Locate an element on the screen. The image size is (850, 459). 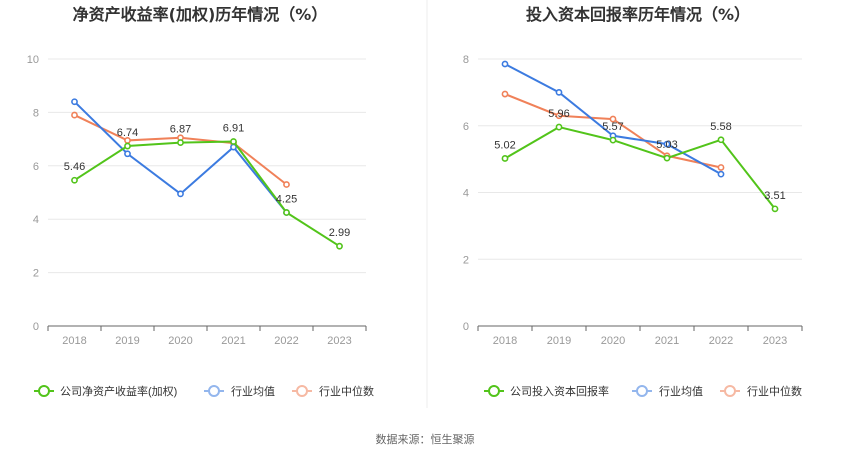
data-label: 6.87 is located at coordinates (180, 130).